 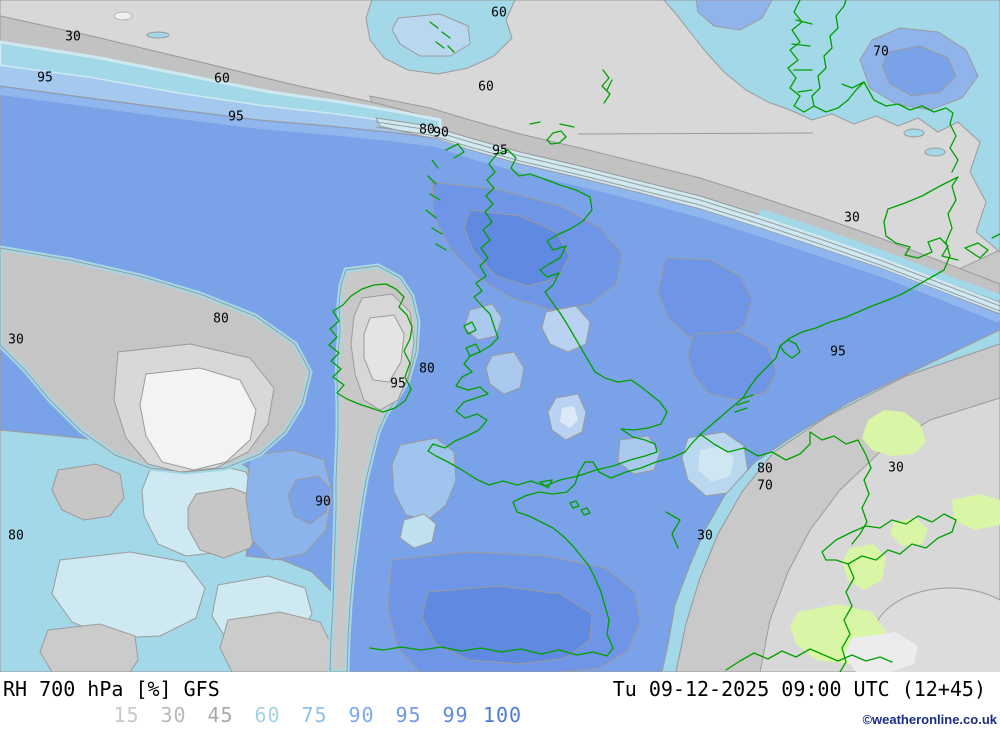 What do you see at coordinates (455, 715) in the screenshot?
I see `legend-value-99: 99` at bounding box center [455, 715].